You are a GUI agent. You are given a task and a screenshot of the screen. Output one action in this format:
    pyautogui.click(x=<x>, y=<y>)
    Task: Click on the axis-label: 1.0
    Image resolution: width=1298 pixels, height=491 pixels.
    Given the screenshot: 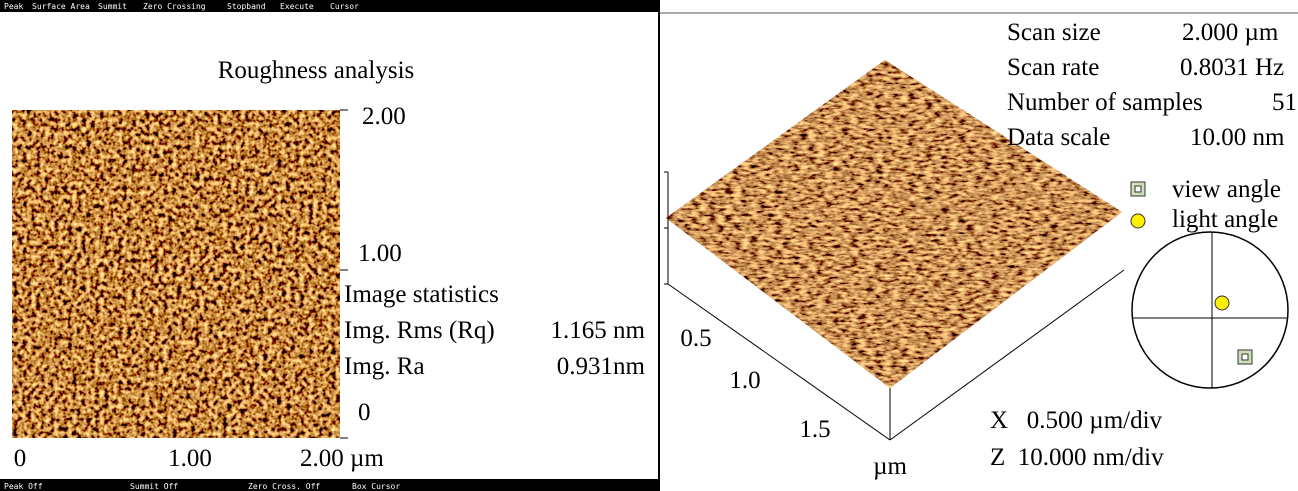 What is the action you would take?
    pyautogui.click(x=744, y=380)
    